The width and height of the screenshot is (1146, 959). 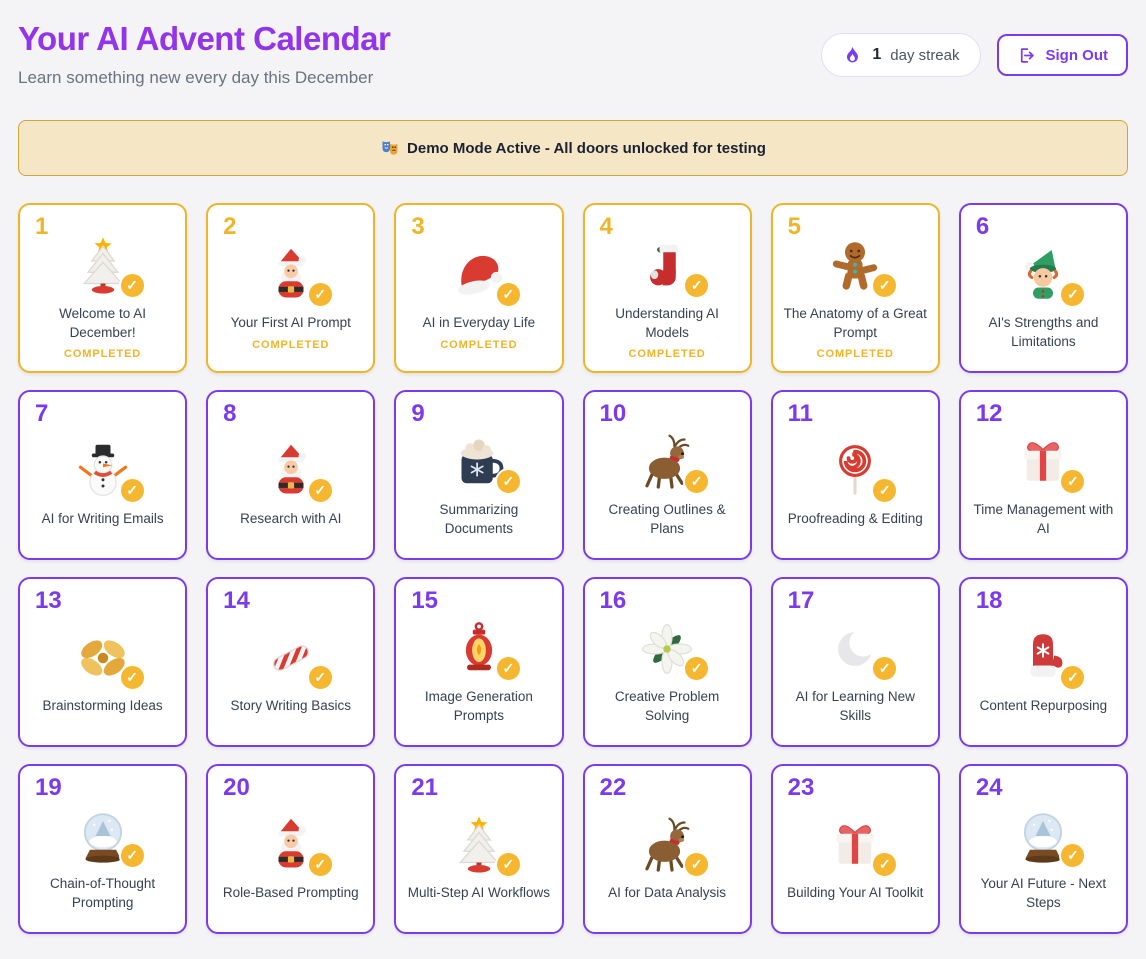 I want to click on day-number: 15, so click(x=425, y=600).